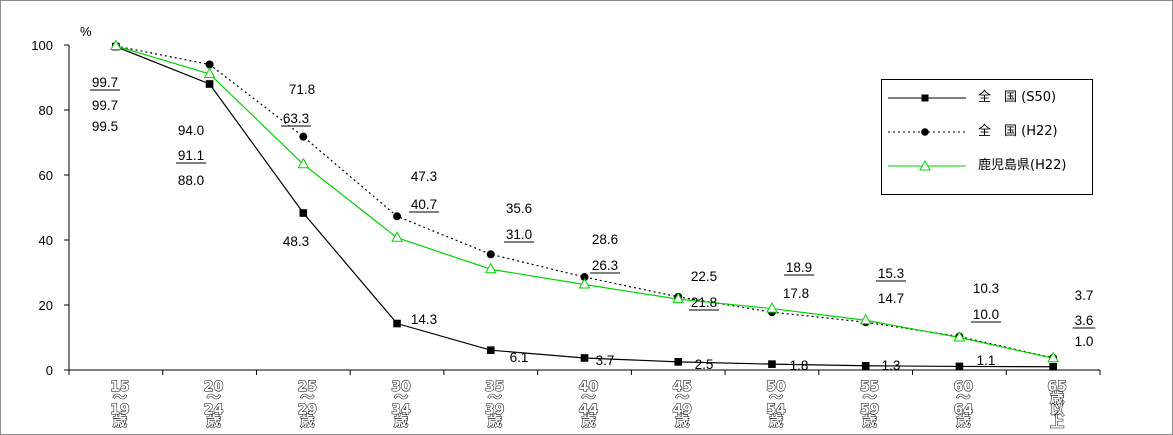 The width and height of the screenshot is (1173, 435). I want to click on data-label: 15.3, so click(891, 273).